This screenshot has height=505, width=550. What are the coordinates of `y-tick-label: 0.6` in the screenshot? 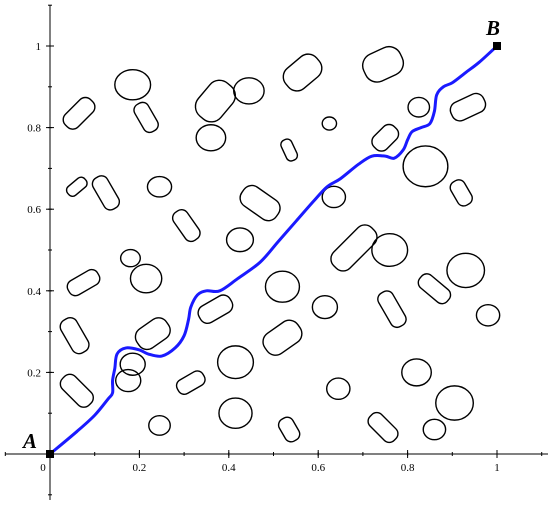 It's located at (34, 210).